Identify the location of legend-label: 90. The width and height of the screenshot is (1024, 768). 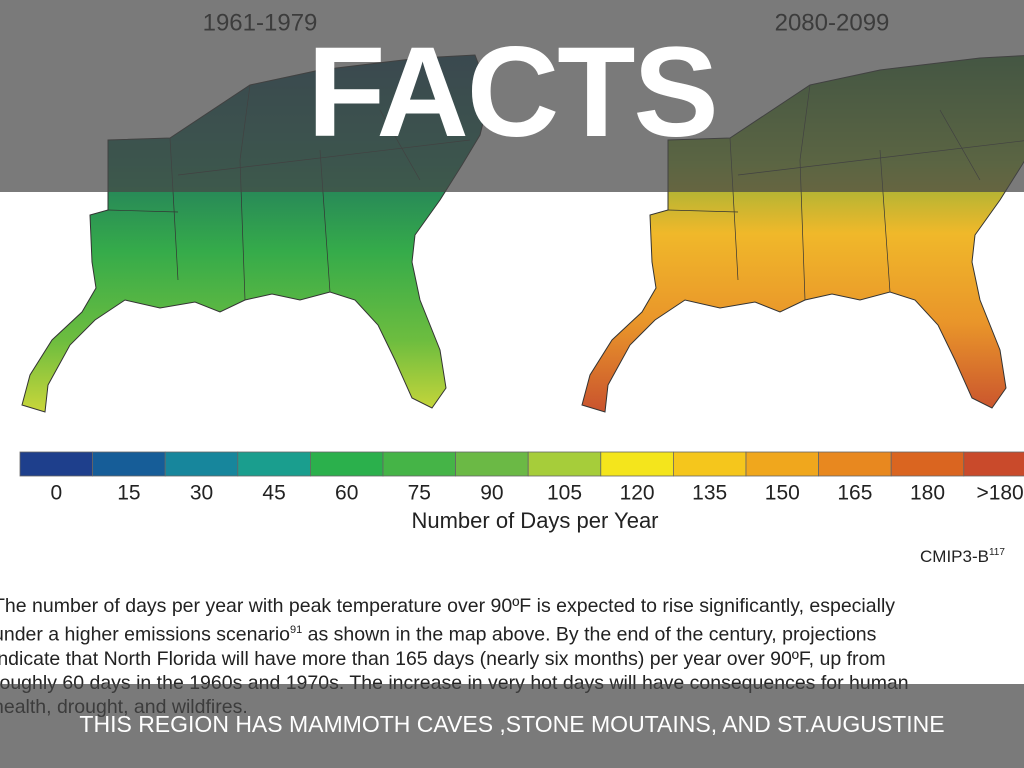
(491, 493).